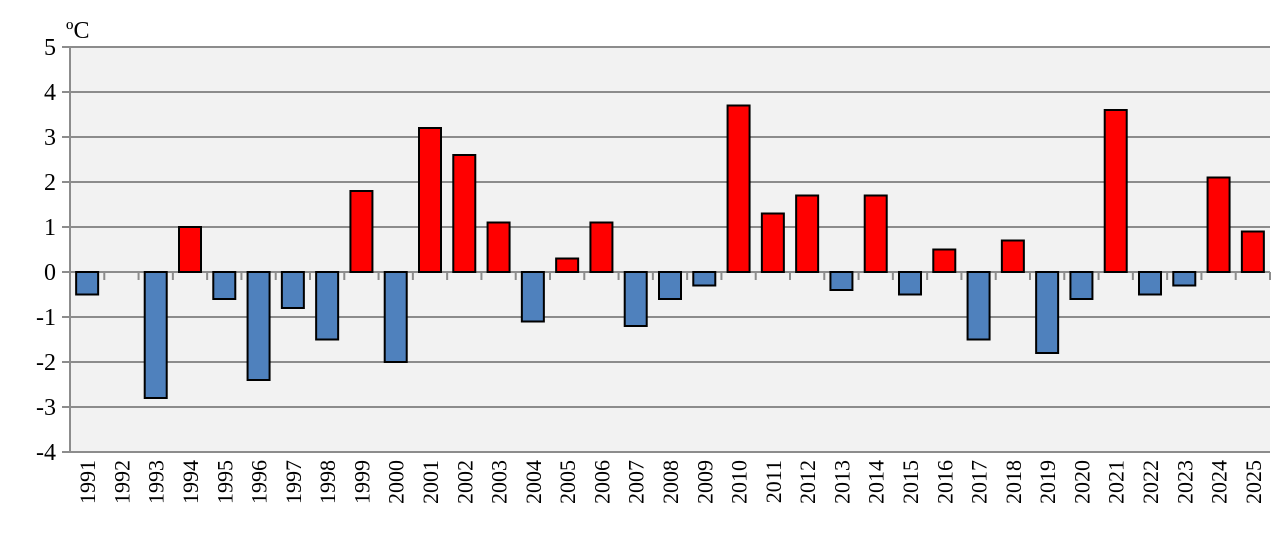  Describe the element at coordinates (567, 265) in the screenshot. I see `bar-2005` at that location.